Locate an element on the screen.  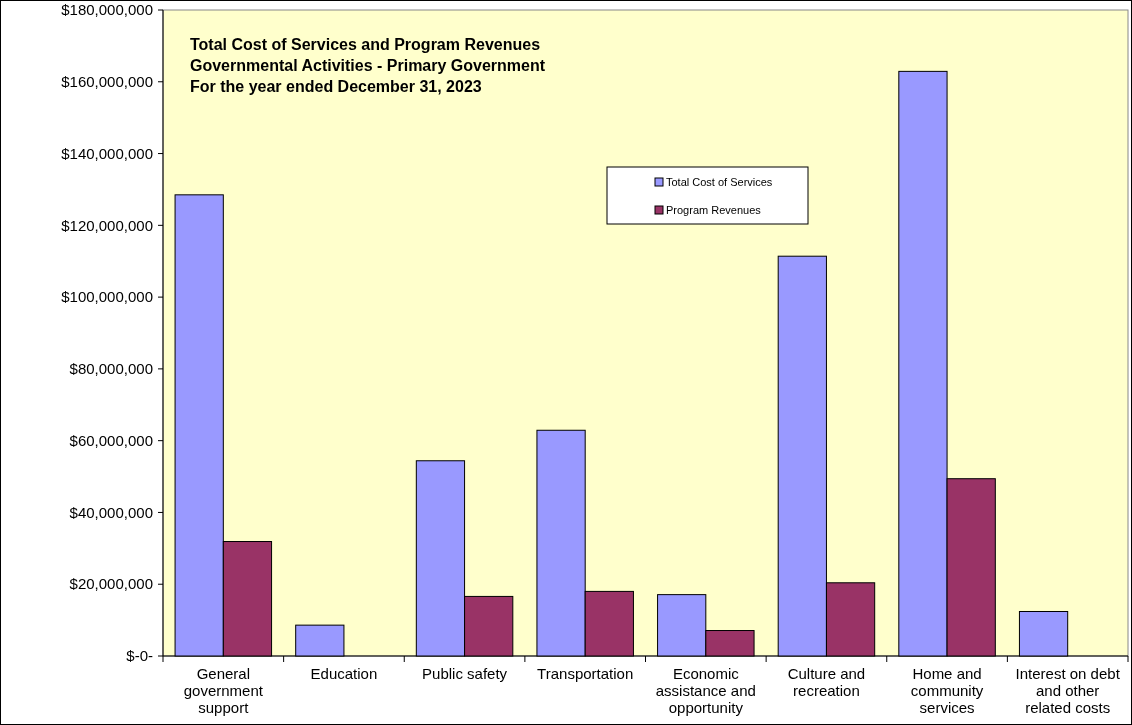
x-tick-label: Culture and recreation is located at coordinates (826, 682).